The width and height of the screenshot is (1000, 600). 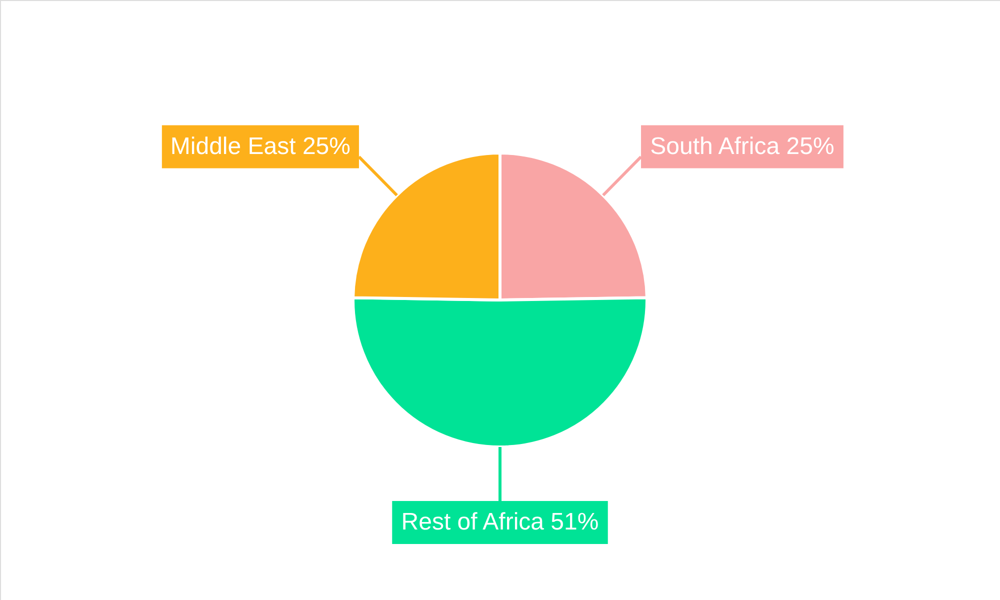 What do you see at coordinates (742, 146) in the screenshot?
I see `slice-label: South Africa 25%` at bounding box center [742, 146].